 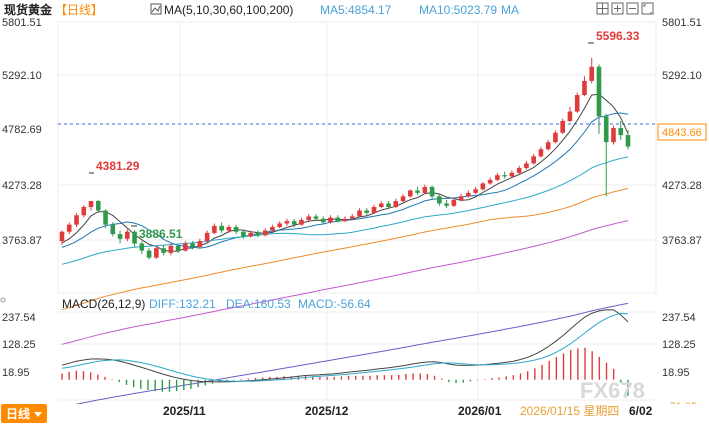 What do you see at coordinates (258, 304) in the screenshot?
I see `macd-dea-value: DEA:160.53` at bounding box center [258, 304].